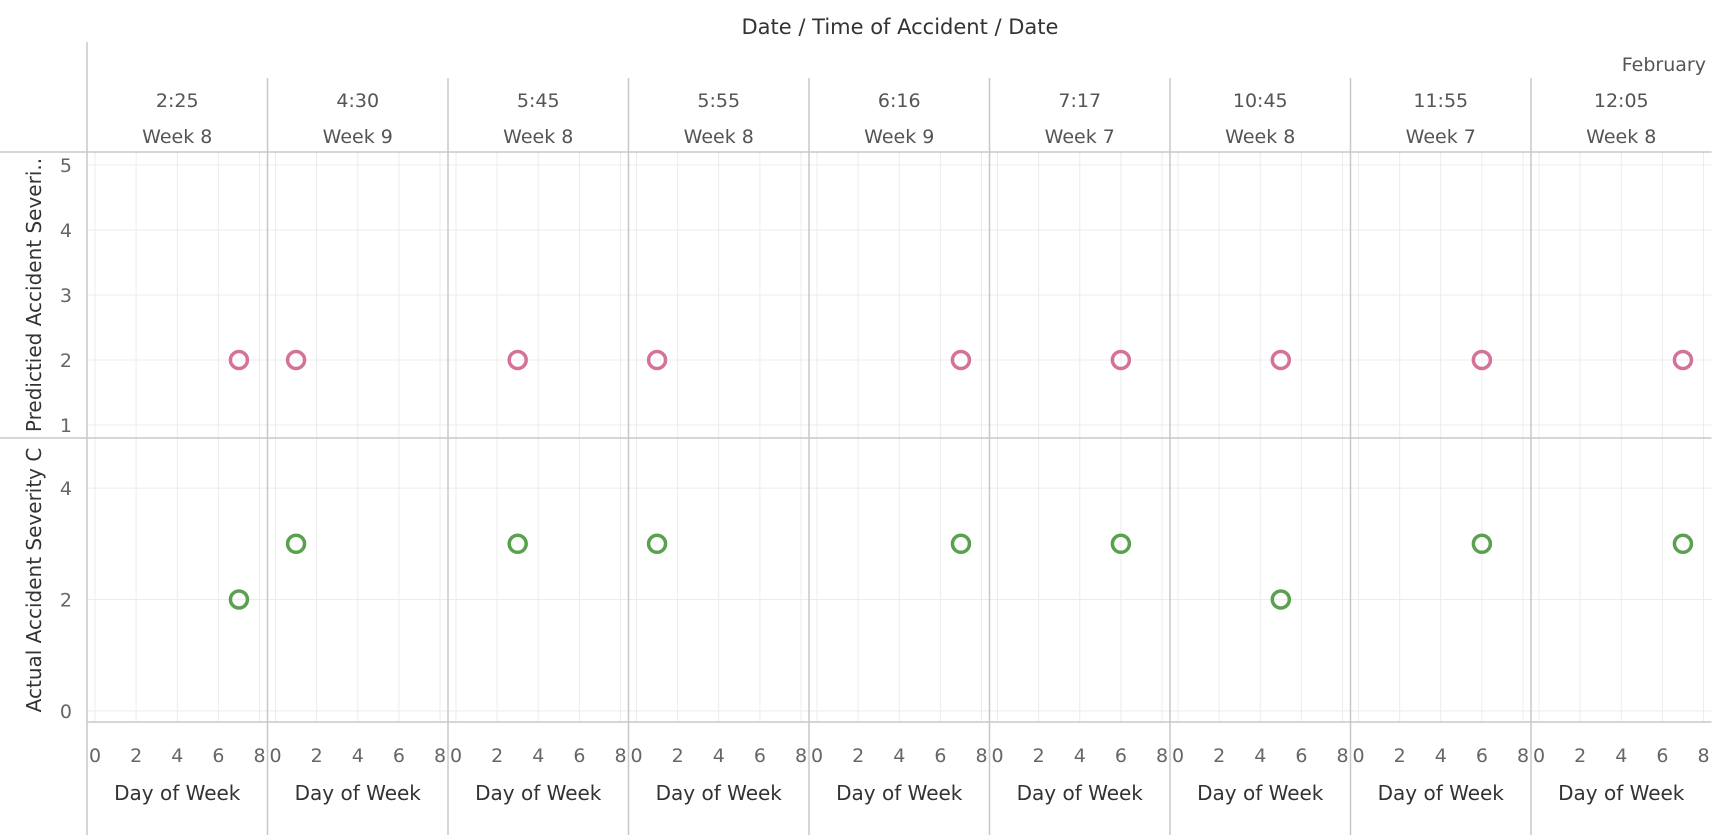 This screenshot has height=835, width=1713. What do you see at coordinates (1260, 101) in the screenshot?
I see `header-time-label: 10:45` at bounding box center [1260, 101].